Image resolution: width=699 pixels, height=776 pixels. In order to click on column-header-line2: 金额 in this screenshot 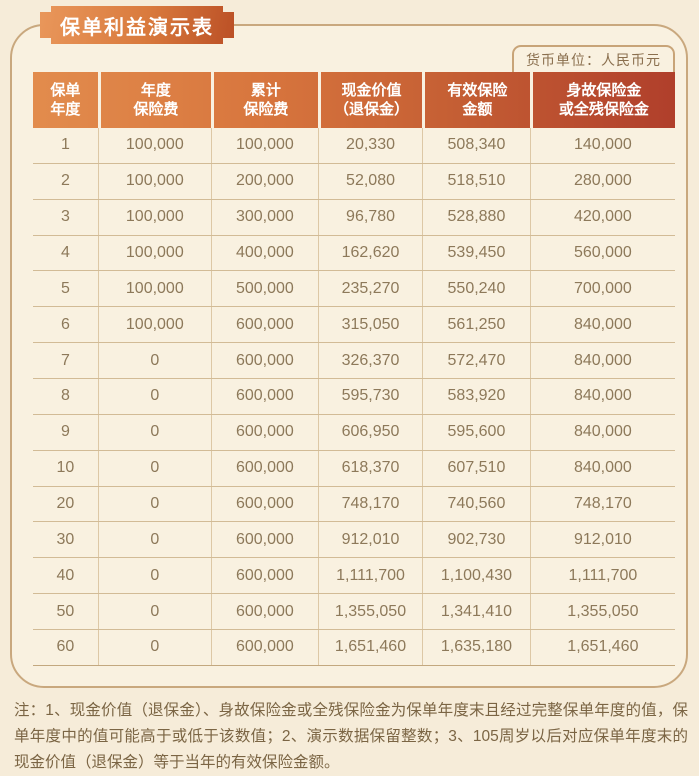, I will do `click(477, 109)`.